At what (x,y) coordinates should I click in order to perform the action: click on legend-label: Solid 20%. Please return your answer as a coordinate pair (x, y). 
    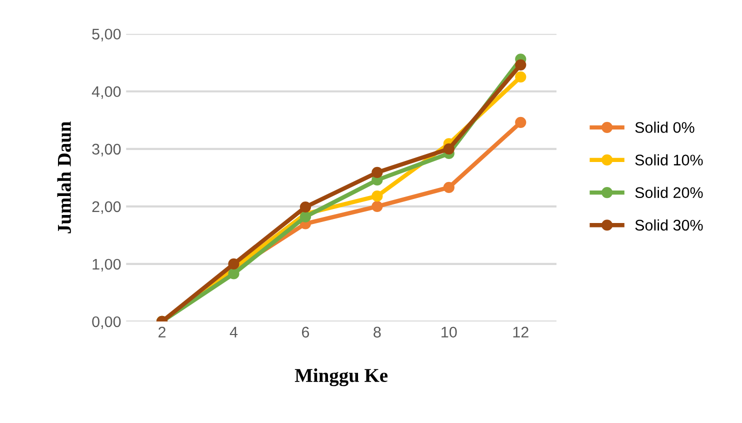
    Looking at the image, I should click on (669, 192).